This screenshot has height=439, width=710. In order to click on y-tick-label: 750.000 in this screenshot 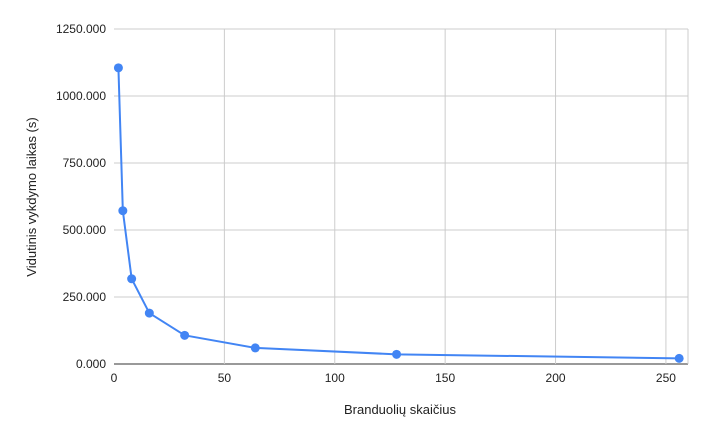, I will do `click(85, 163)`.